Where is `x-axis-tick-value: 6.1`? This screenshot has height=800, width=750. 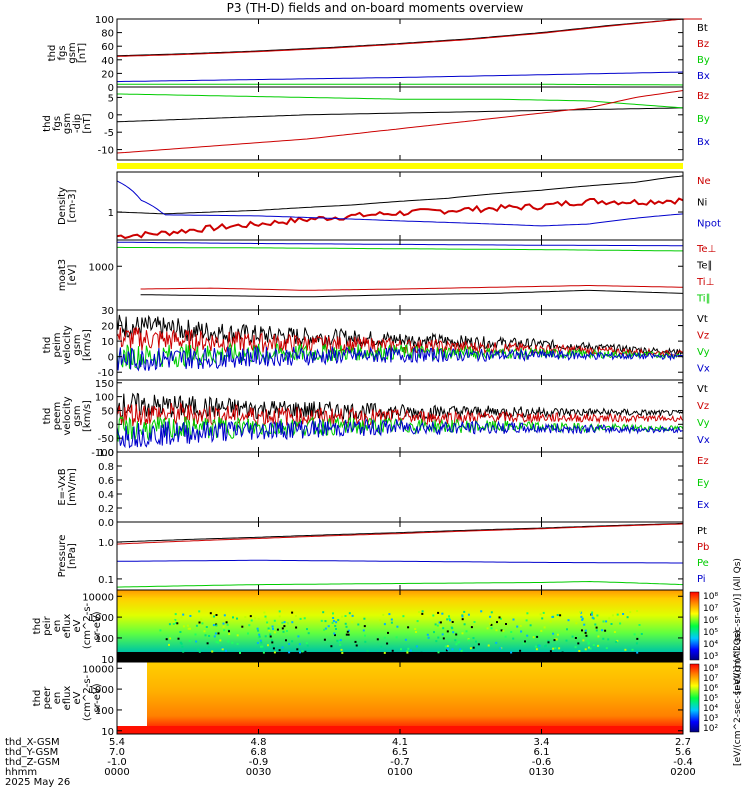 x-axis-tick-value: 6.1 is located at coordinates (542, 752).